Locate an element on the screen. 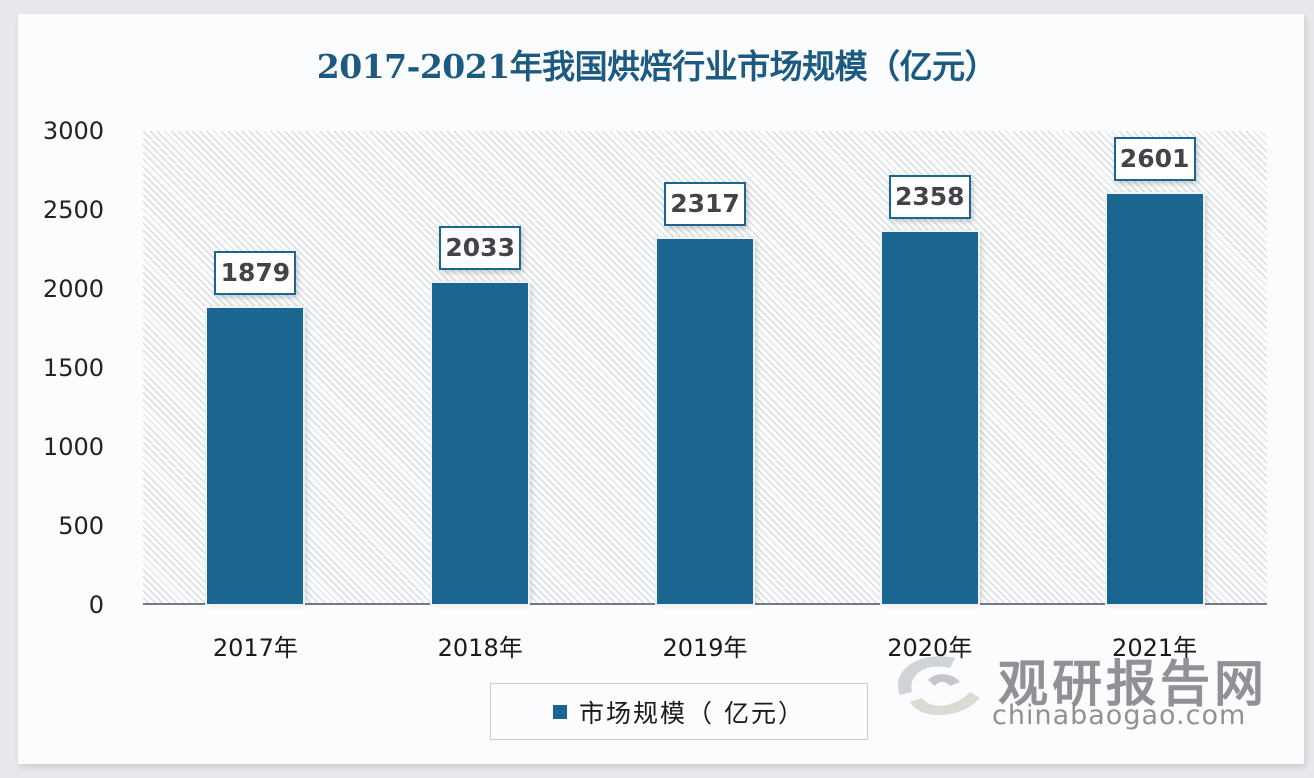 Image resolution: width=1314 pixels, height=778 pixels. y-tick-label: 0 is located at coordinates (96, 605).